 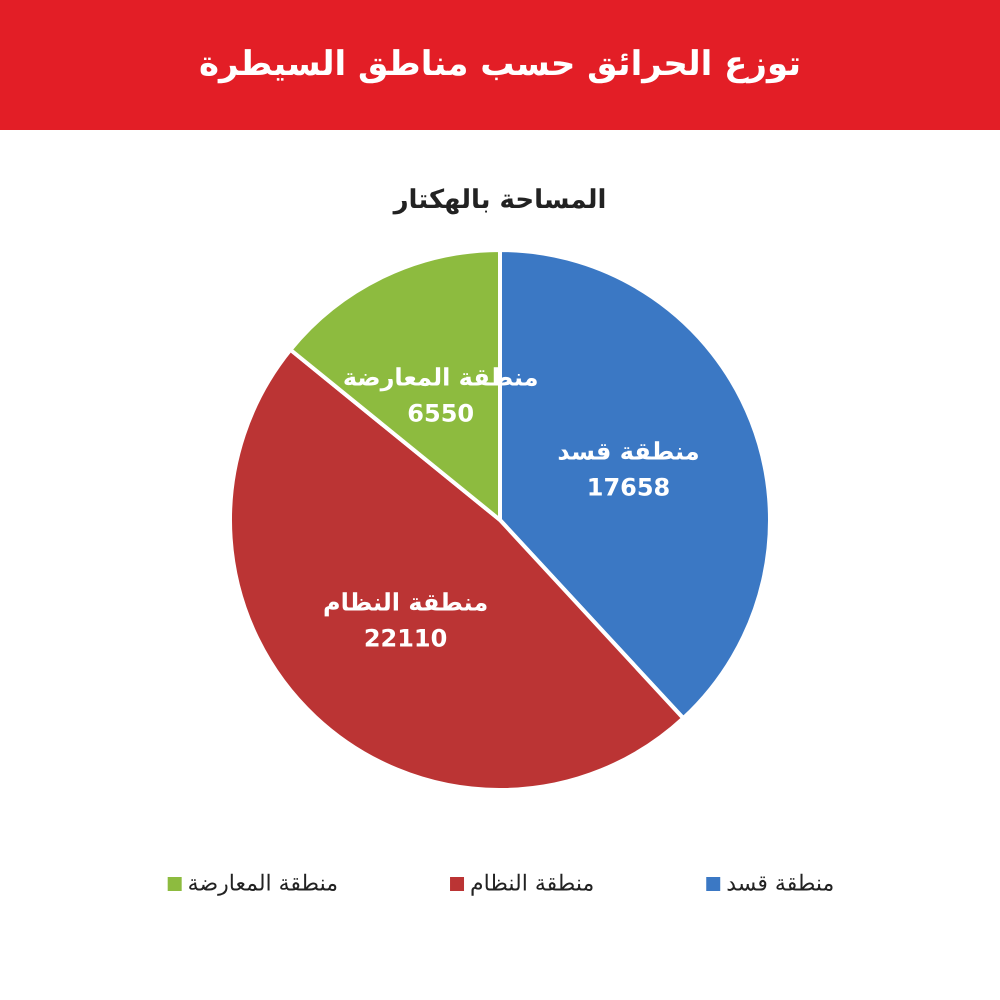 I want to click on legend-label: منطقة قسد, so click(x=780, y=884).